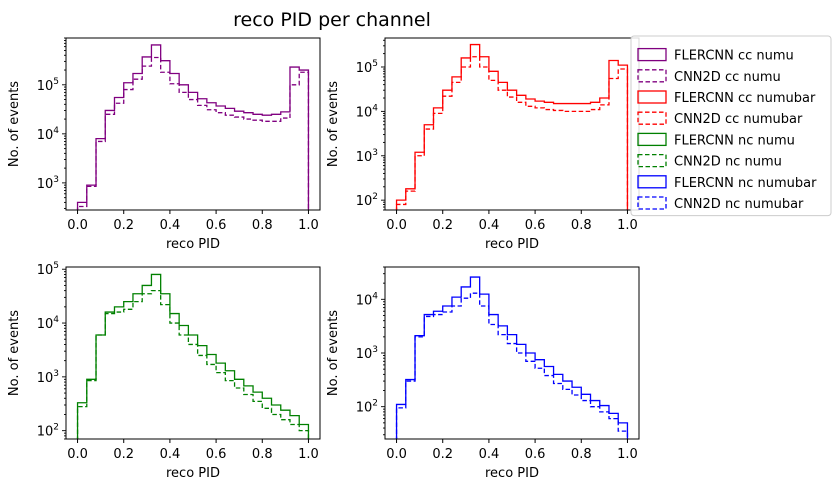 This screenshot has height=491, width=840. I want to click on legend-label: CNN2D nc numu, so click(728, 162).